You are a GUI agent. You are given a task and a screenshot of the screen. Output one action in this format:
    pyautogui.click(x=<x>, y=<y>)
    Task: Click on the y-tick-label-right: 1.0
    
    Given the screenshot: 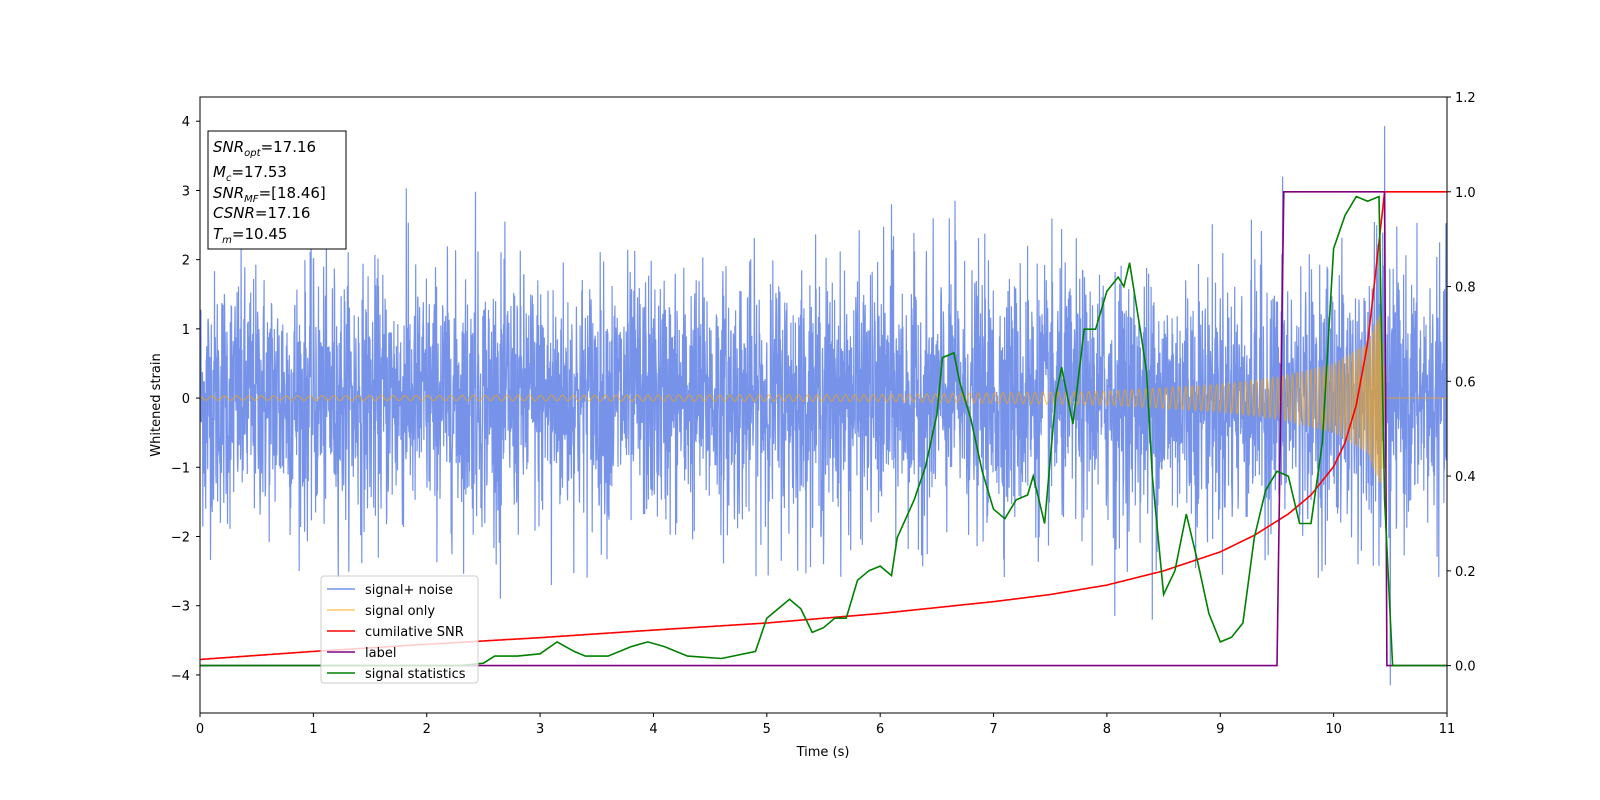 What is the action you would take?
    pyautogui.click(x=1465, y=193)
    